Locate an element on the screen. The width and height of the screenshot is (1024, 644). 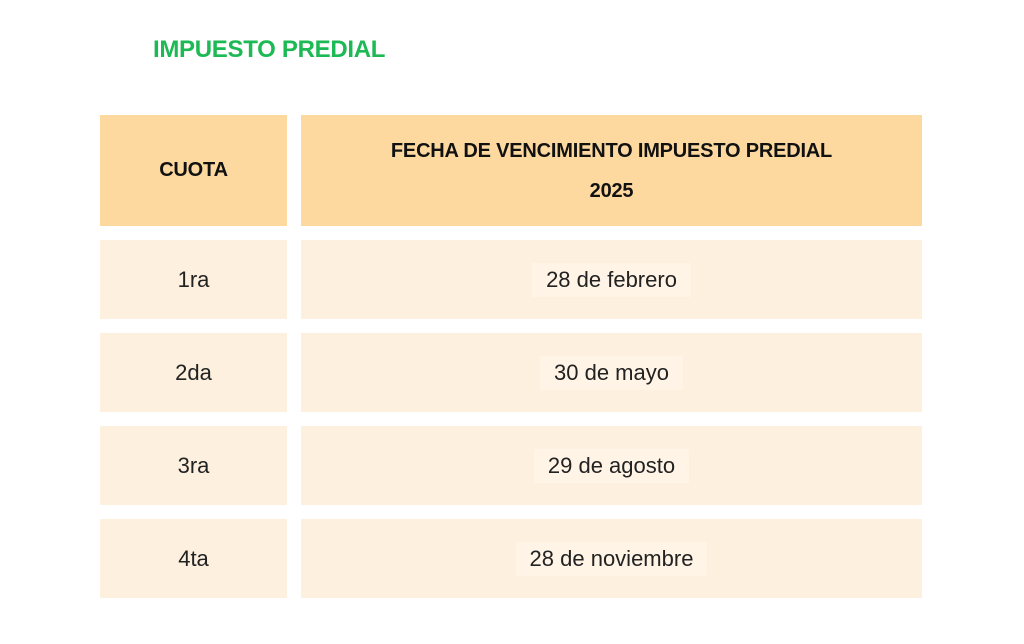
fecha-value: 29 de agosto is located at coordinates (611, 465).